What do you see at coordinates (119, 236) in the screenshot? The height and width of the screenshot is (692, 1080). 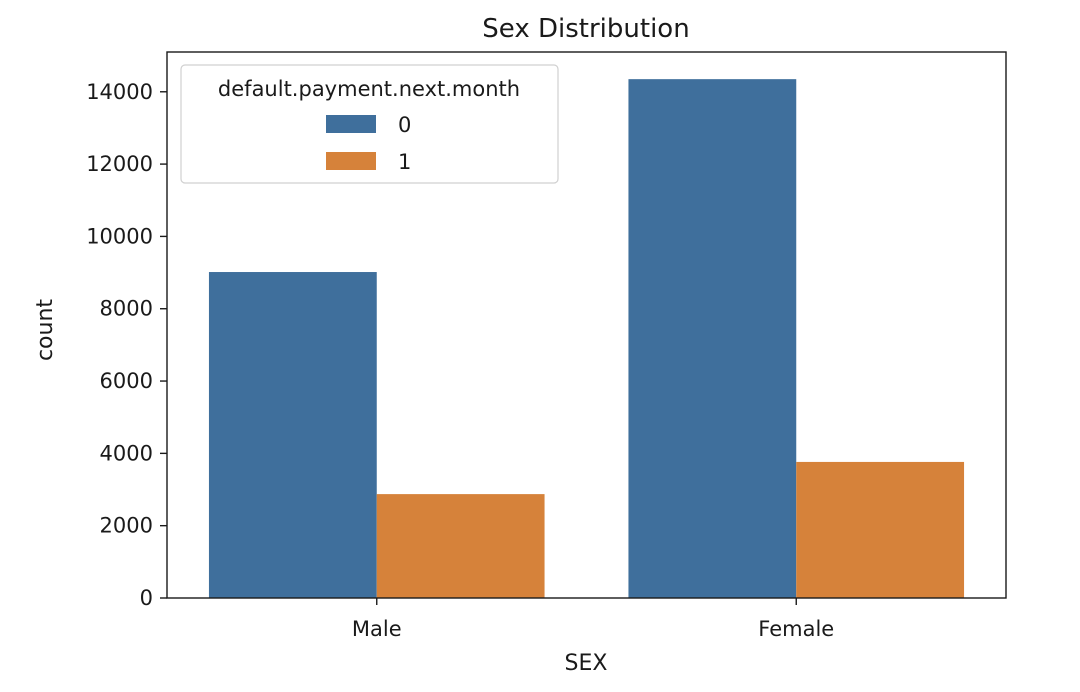 I see `y-tick-label: 10000` at bounding box center [119, 236].